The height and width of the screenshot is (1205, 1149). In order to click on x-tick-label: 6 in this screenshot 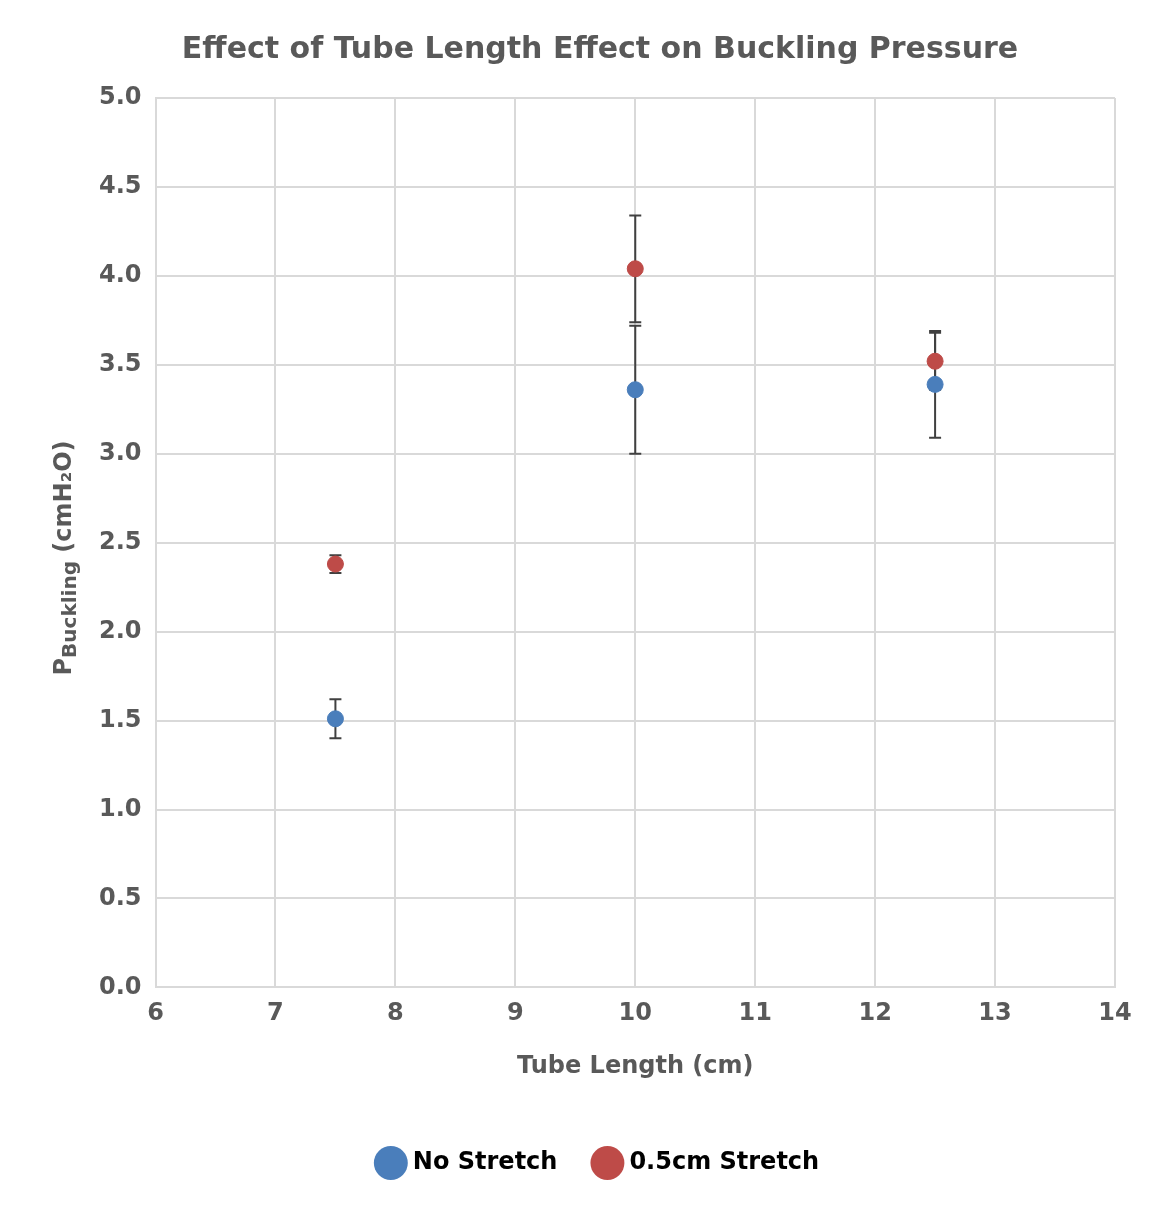, I will do `click(155, 1012)`.